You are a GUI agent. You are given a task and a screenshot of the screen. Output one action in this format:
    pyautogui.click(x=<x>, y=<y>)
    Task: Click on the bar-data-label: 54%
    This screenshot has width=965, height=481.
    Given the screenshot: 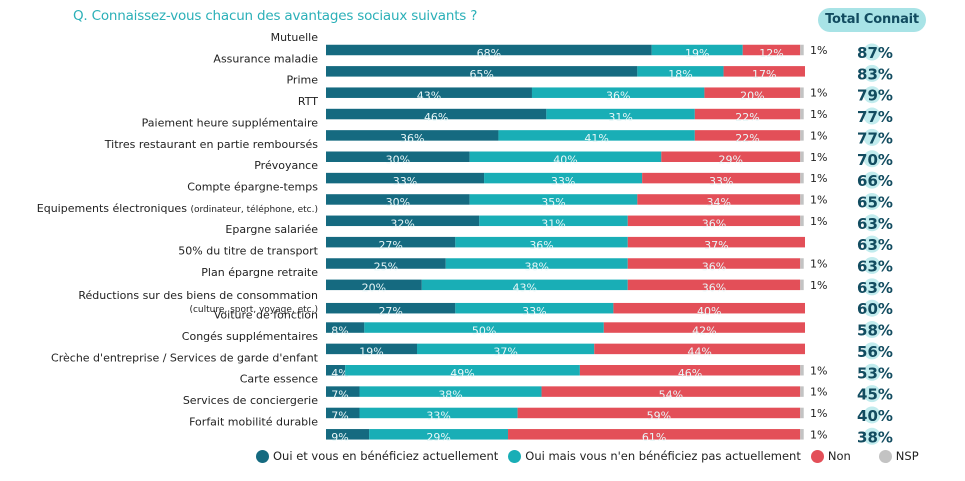 What is the action you would take?
    pyautogui.click(x=671, y=394)
    